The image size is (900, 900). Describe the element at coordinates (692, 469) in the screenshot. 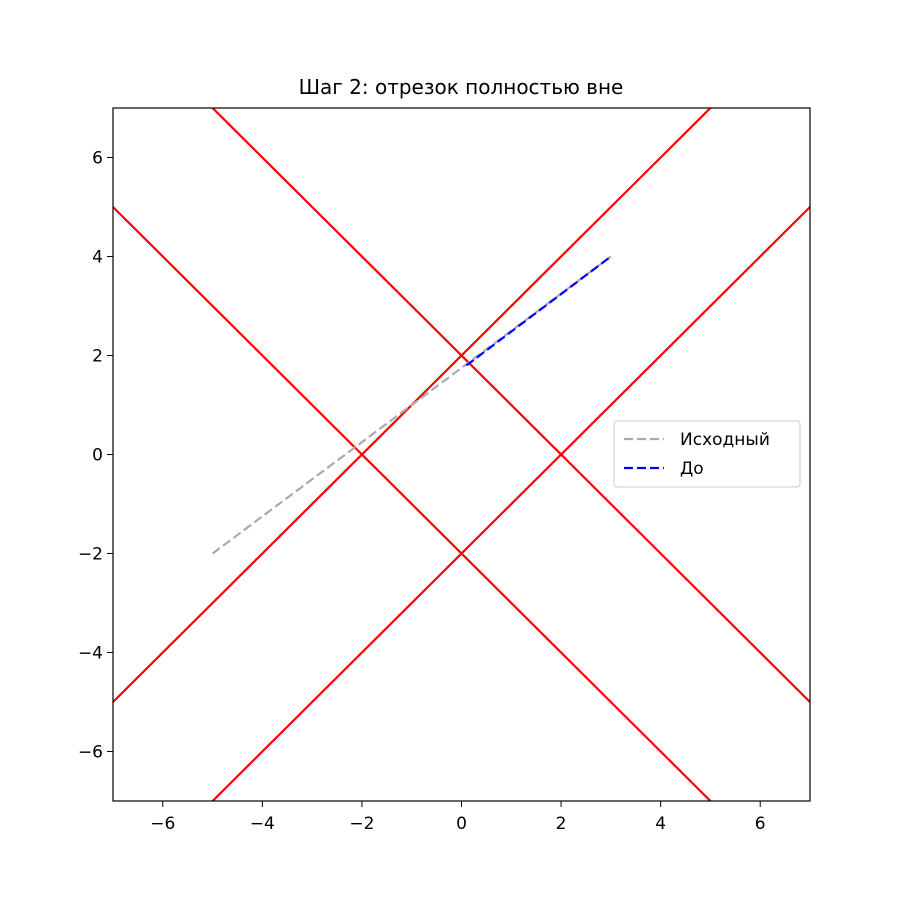

I see `legend-label: До` at that location.